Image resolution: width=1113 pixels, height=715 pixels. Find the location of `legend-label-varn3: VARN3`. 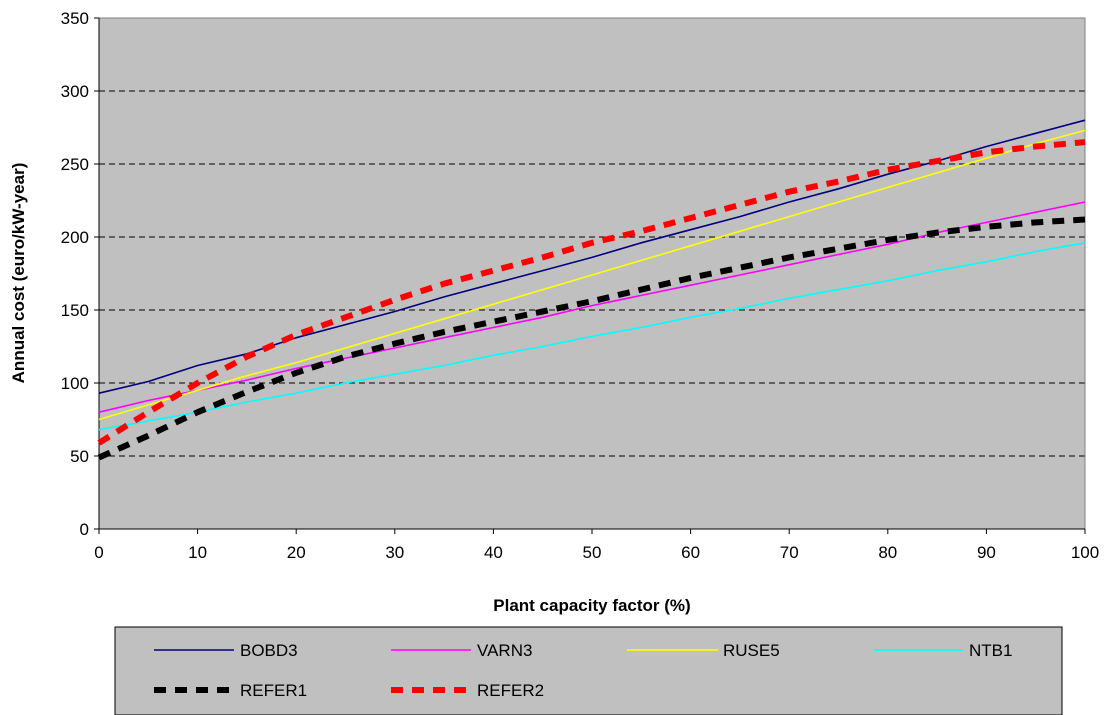

legend-label-varn3: VARN3 is located at coordinates (504, 650).